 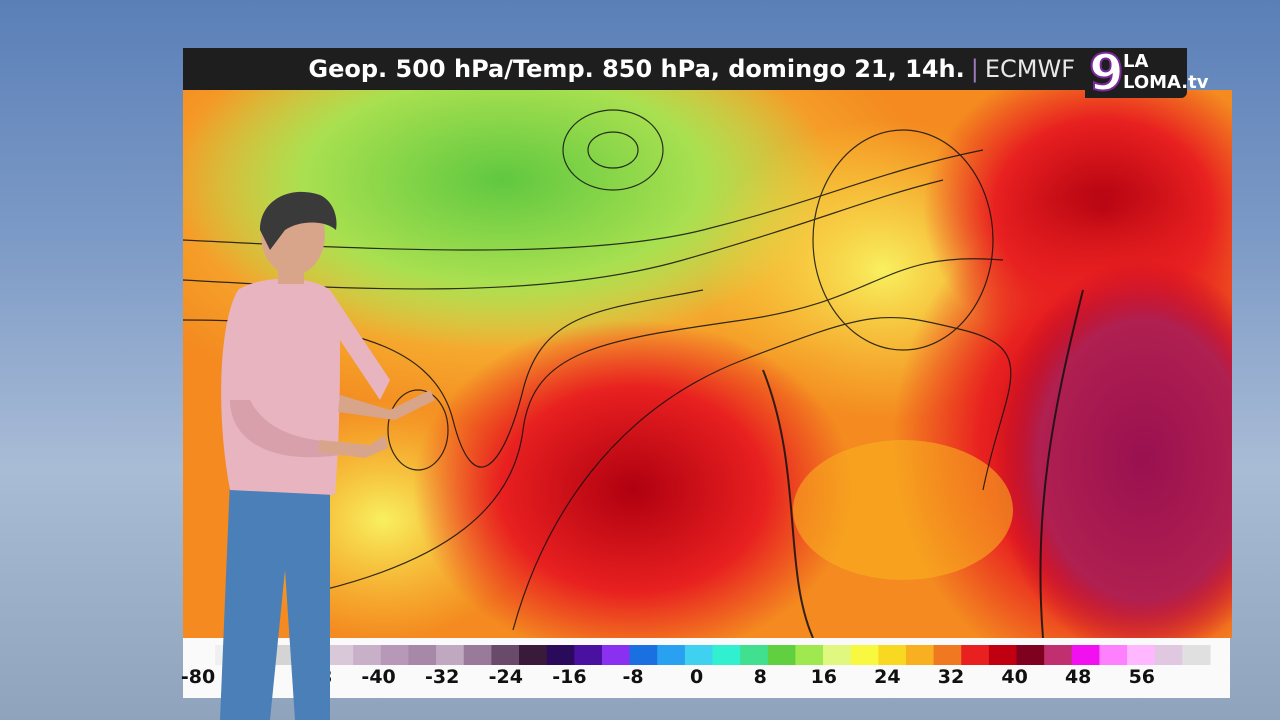 What do you see at coordinates (569, 677) in the screenshot?
I see `colorbar-label: -16` at bounding box center [569, 677].